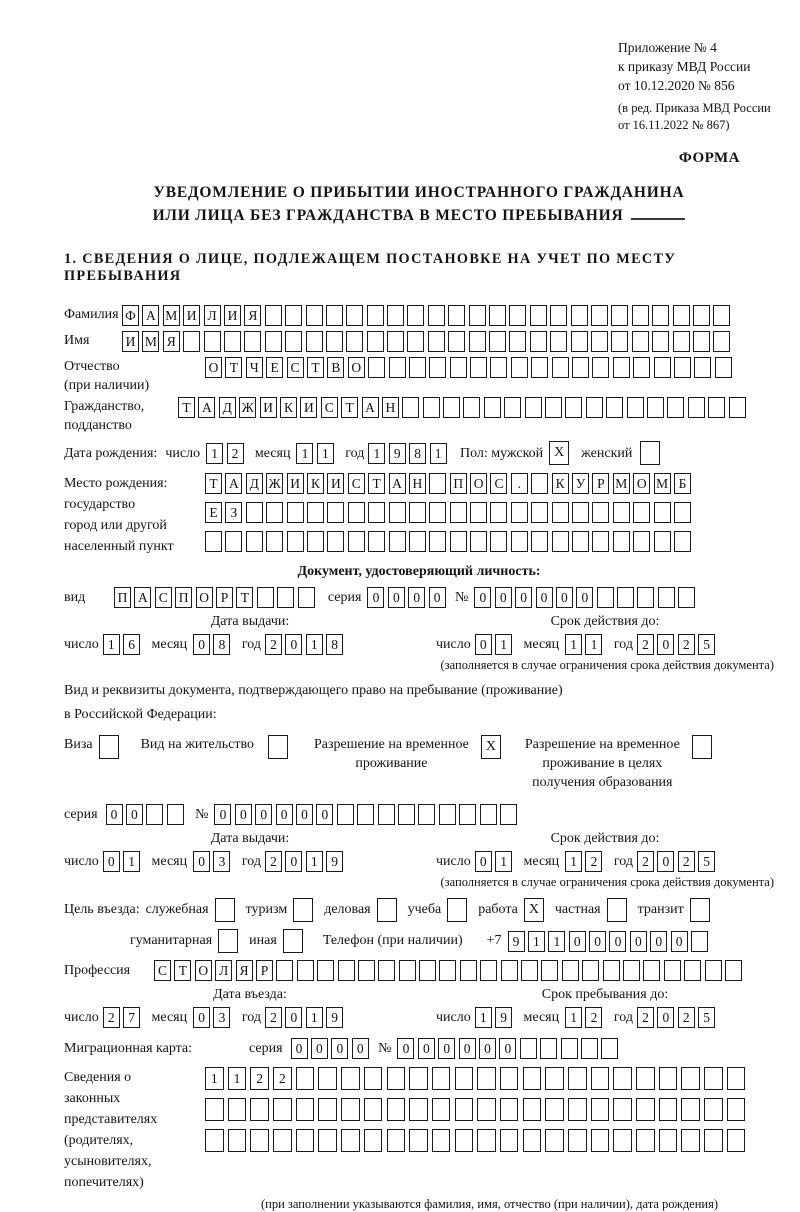 The width and height of the screenshot is (800, 1212). What do you see at coordinates (682, 483) in the screenshot?
I see `char-cell: Б` at bounding box center [682, 483].